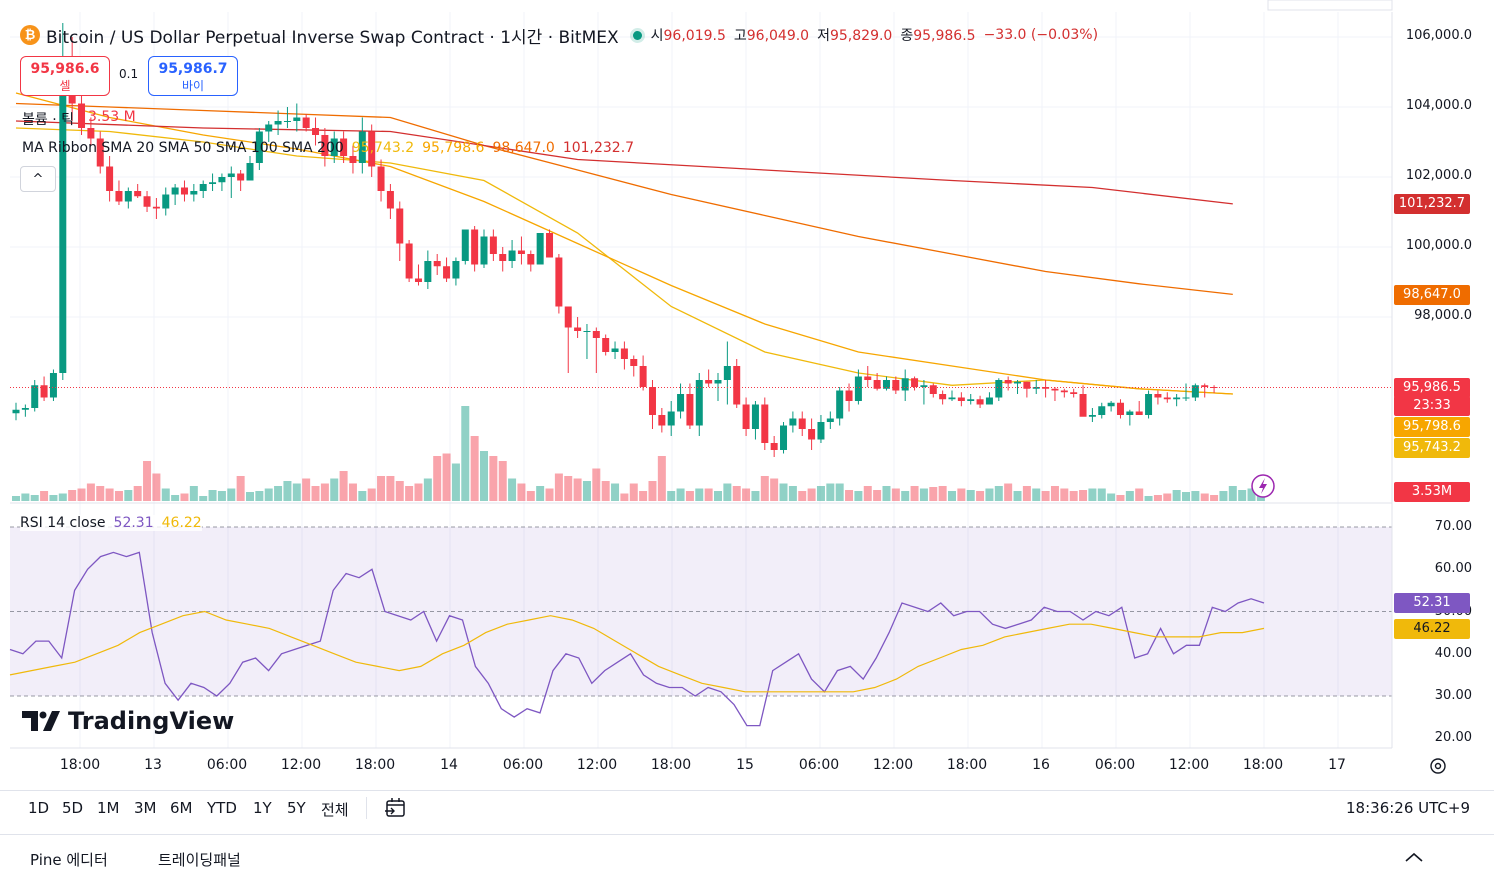  Describe the element at coordinates (893, 765) in the screenshot. I see `time-axis-label: 12:00` at that location.